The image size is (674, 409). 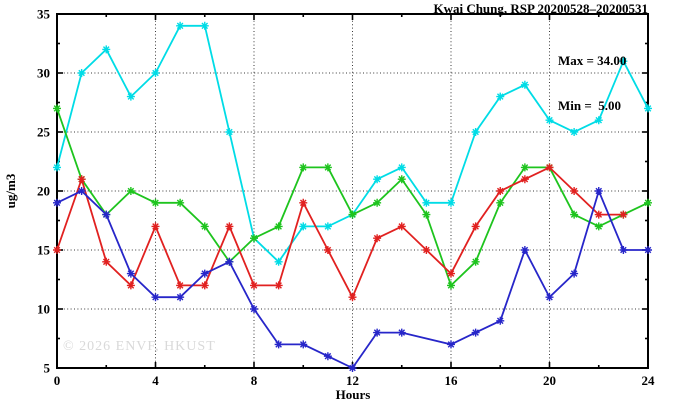 What do you see at coordinates (649, 380) in the screenshot?
I see `x-tick-label: 24` at bounding box center [649, 380].